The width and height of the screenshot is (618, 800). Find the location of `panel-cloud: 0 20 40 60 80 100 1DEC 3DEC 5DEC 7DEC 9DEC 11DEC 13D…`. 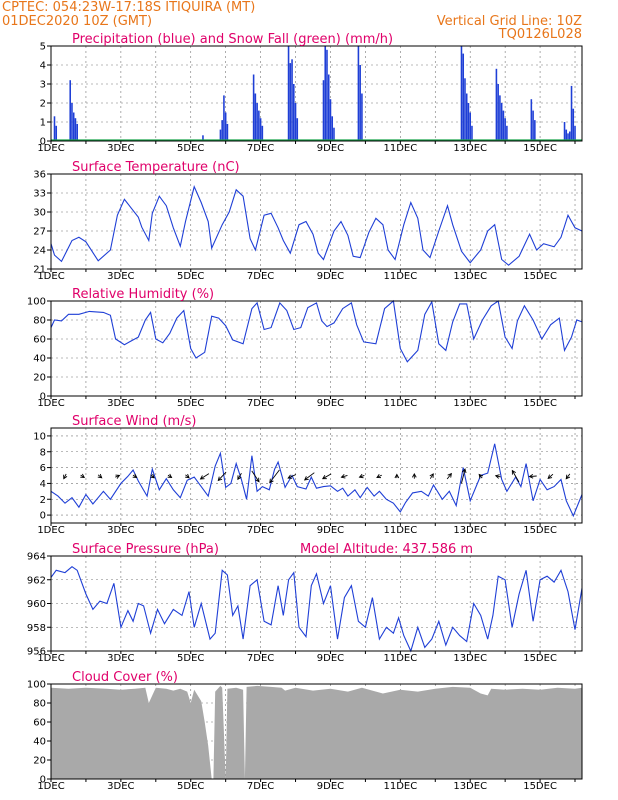

panel-cloud: 0 20 40 60 80 100 1DEC 3DEC 5DEC 7DEC 9DEC 11DEC 13D… is located at coordinates (305, 731).